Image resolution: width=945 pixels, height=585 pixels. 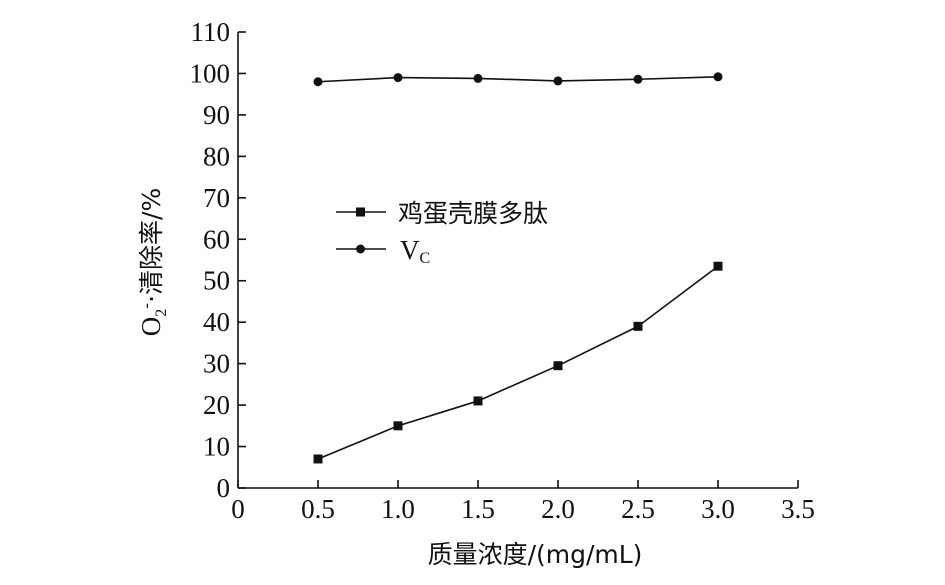 What do you see at coordinates (398, 509) in the screenshot?
I see `x-tick-label: 1.0` at bounding box center [398, 509].